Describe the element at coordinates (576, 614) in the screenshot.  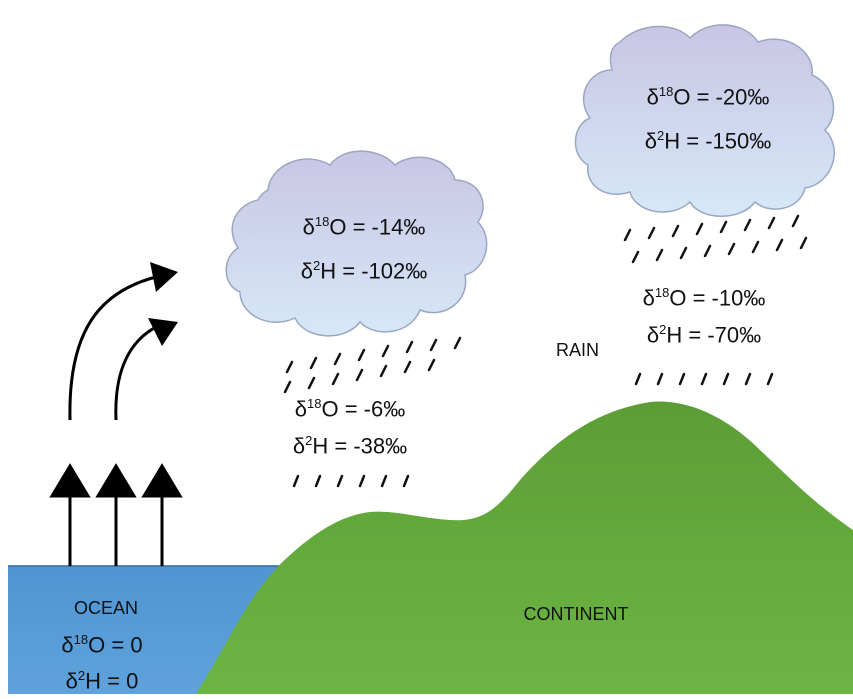
I see `continent-label: CONTINENT` at that location.